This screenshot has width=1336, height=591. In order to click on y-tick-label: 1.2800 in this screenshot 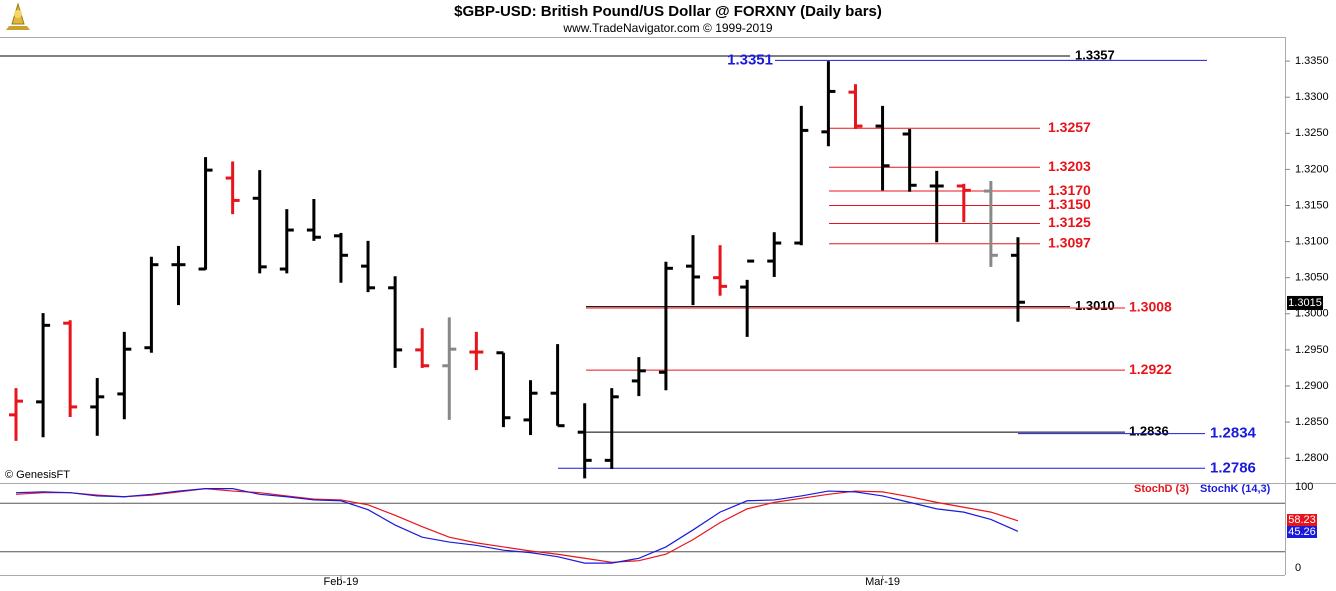, I will do `click(1312, 458)`.